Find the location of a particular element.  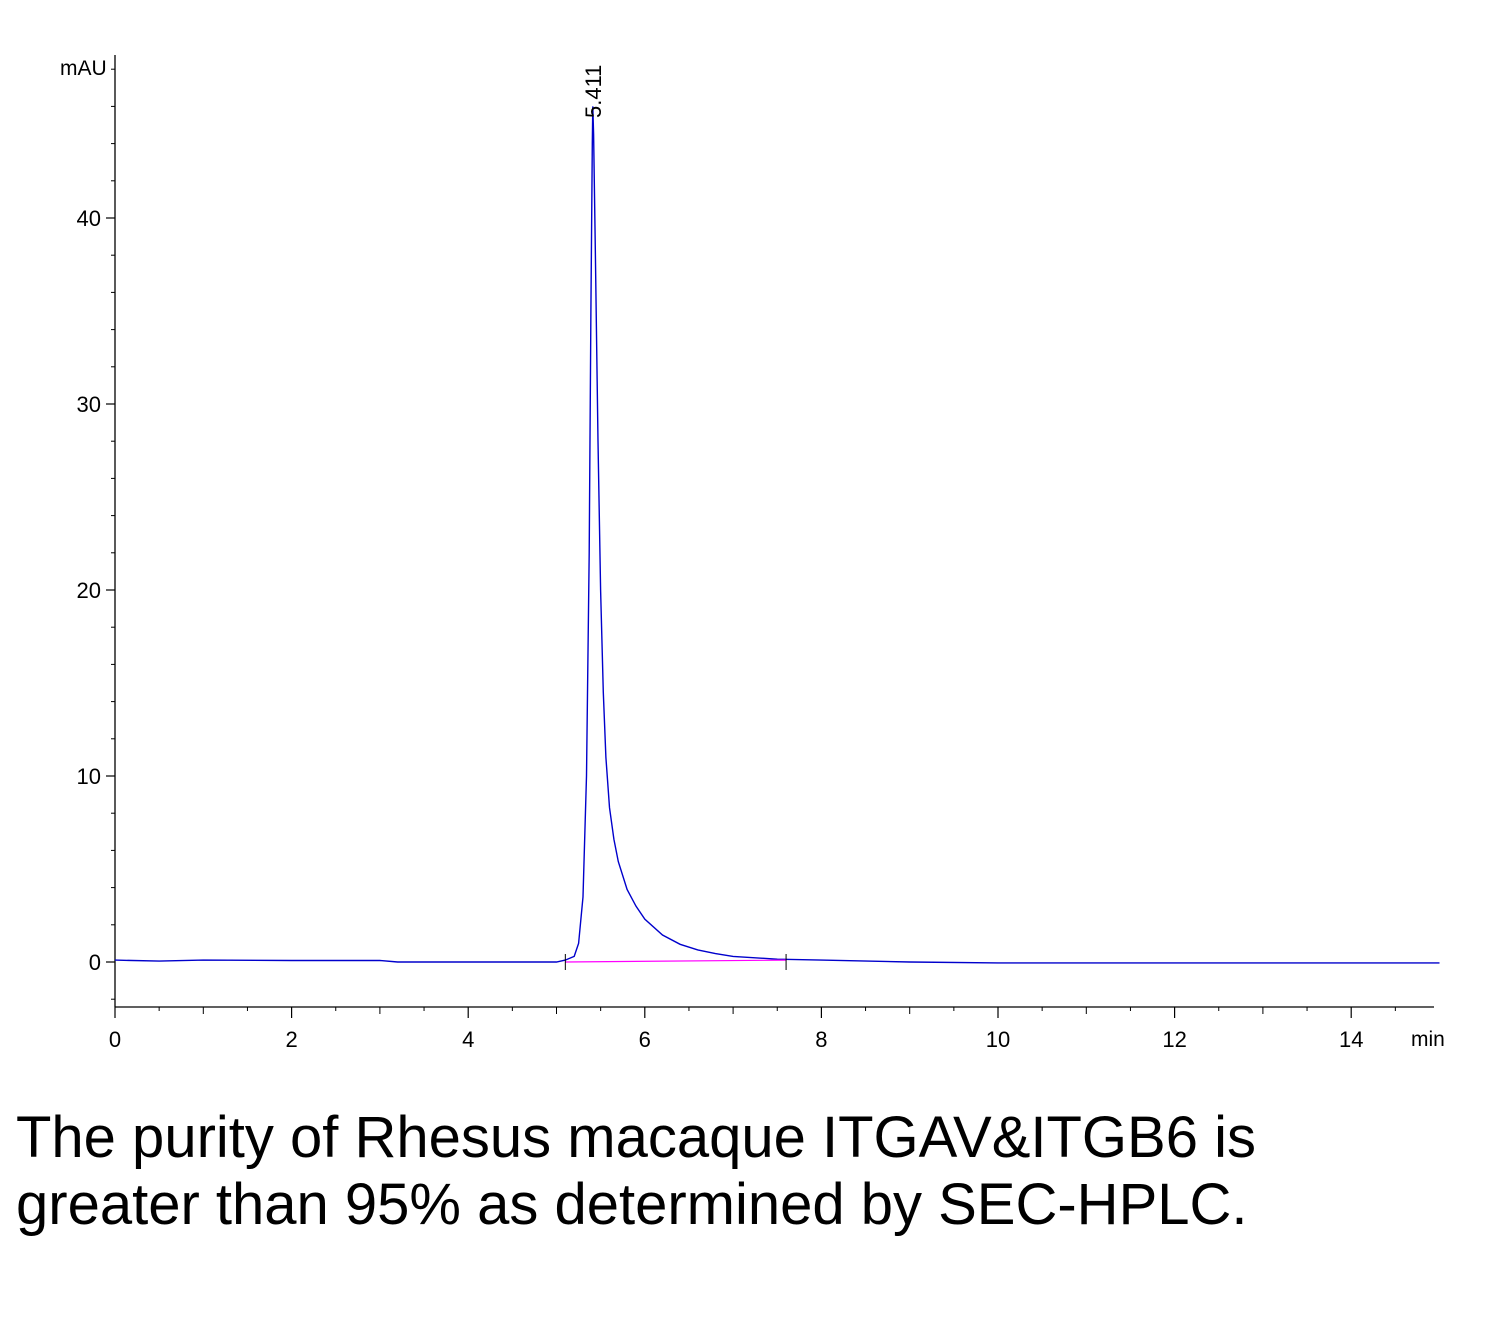

peak-retention-label: 5.411 is located at coordinates (593, 91).